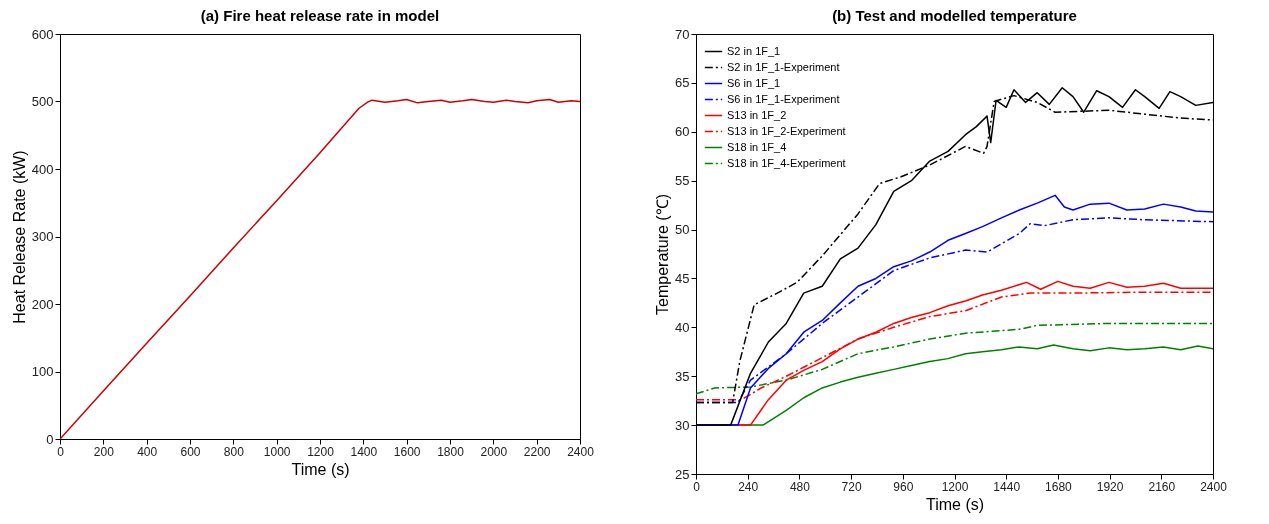 This screenshot has width=1269, height=524. I want to click on chart-title: (a) Fire heat release rate in model, so click(320, 15).